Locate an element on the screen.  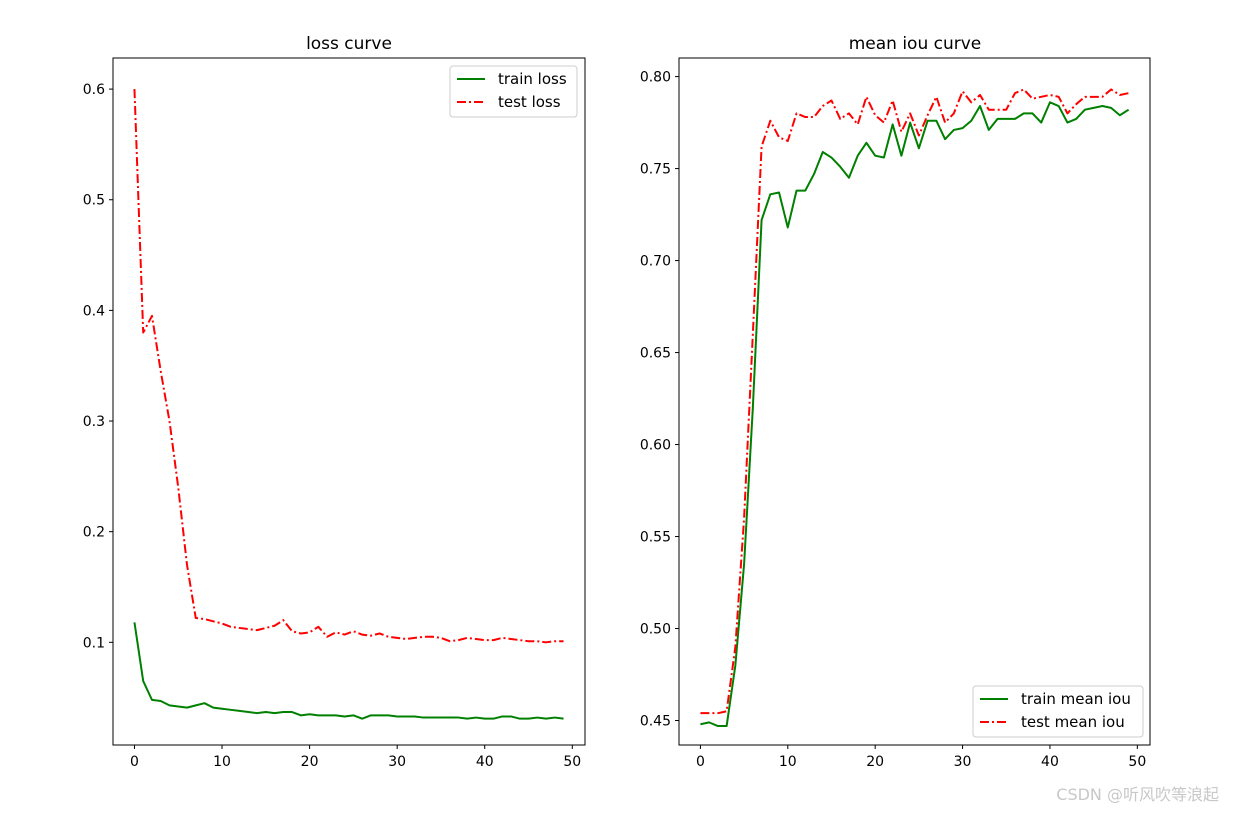
loss-chart-legend-label: test loss is located at coordinates (529, 102).